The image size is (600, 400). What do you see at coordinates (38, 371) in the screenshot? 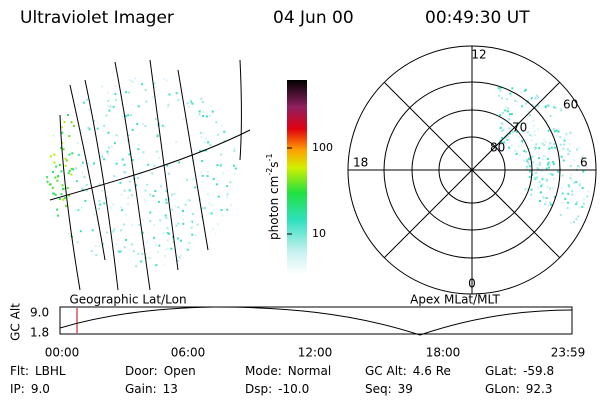
I see `status-field: Flt: LBHL` at bounding box center [38, 371].